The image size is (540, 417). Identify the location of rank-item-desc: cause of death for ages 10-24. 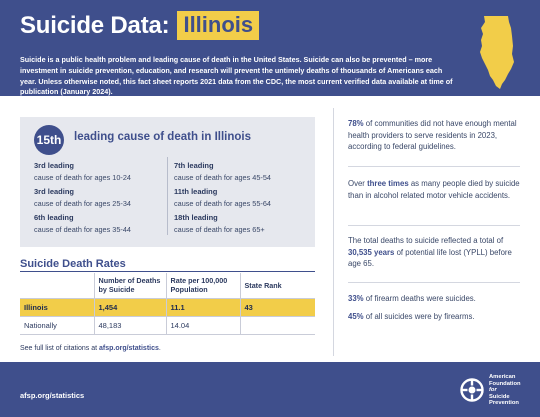
(82, 177).